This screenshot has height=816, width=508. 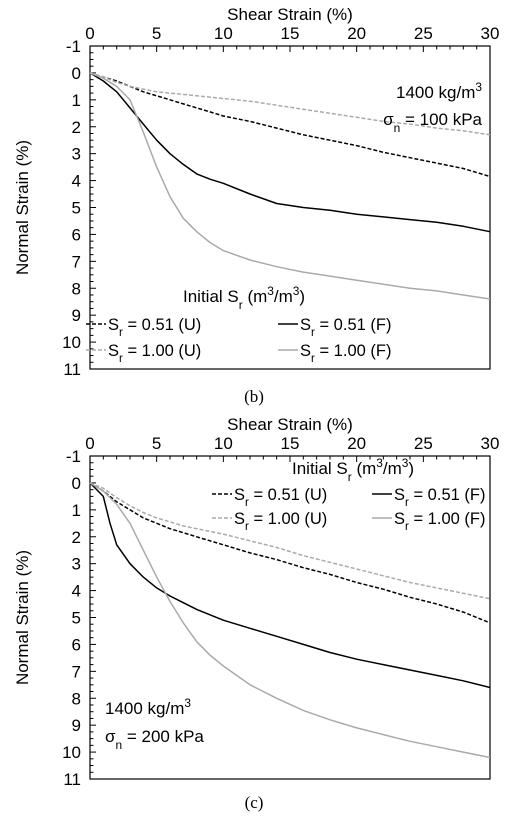 I want to click on panel-label: (b), so click(x=254, y=396).